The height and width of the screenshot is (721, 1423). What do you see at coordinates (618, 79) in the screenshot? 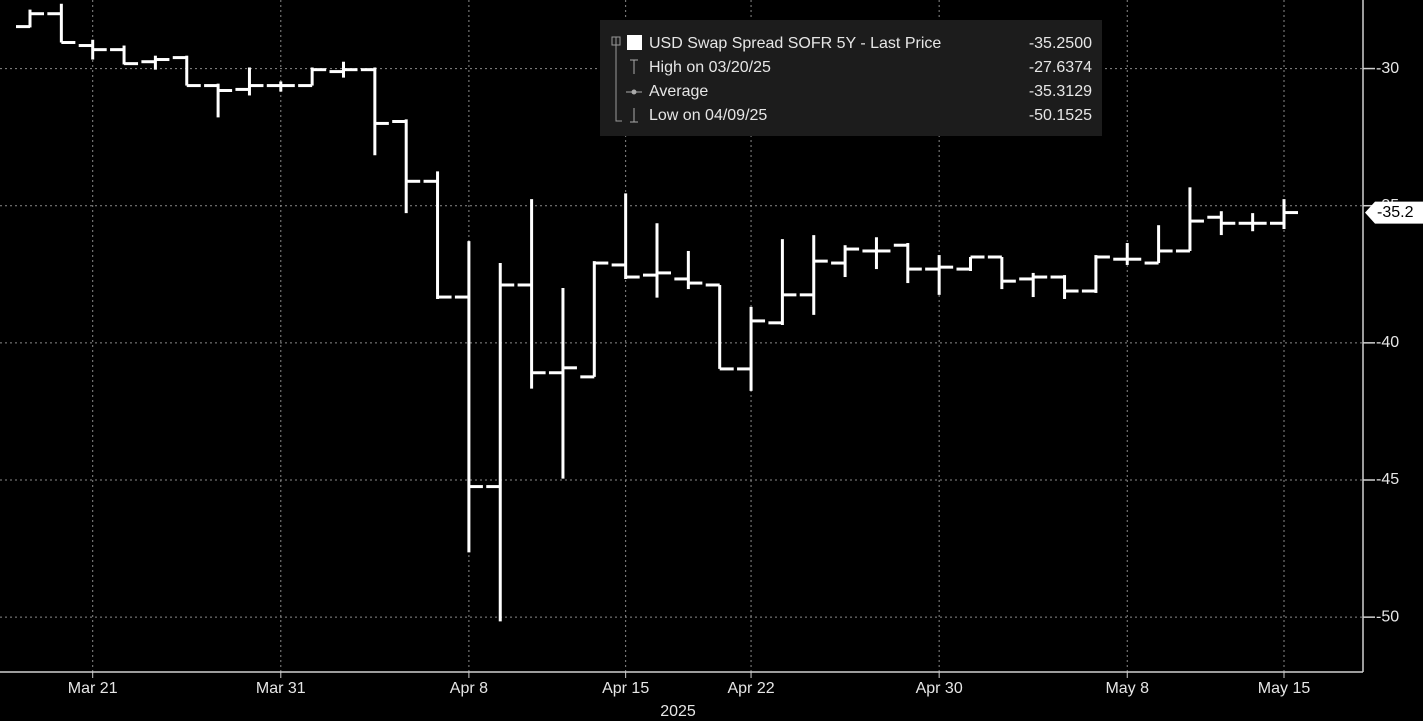
I see `legend-bracket` at bounding box center [618, 79].